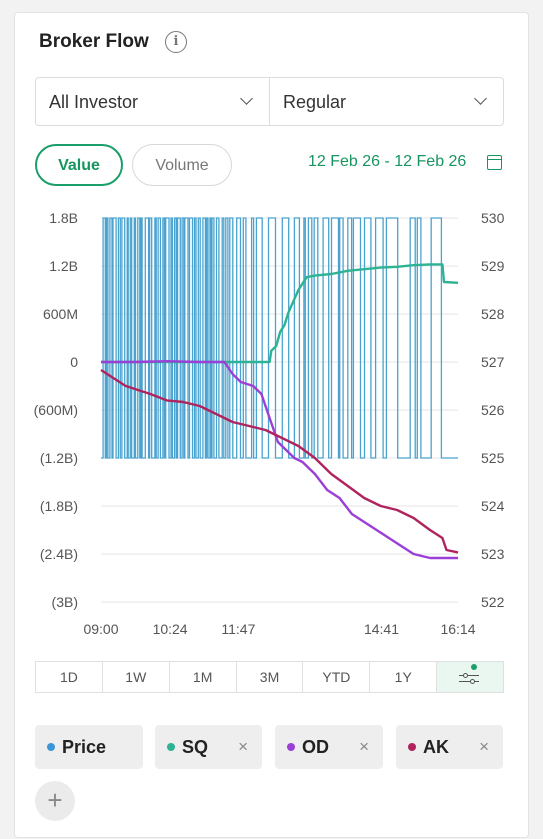 This screenshot has height=839, width=543. What do you see at coordinates (238, 629) in the screenshot?
I see `x-tick-label: 11:47` at bounding box center [238, 629].